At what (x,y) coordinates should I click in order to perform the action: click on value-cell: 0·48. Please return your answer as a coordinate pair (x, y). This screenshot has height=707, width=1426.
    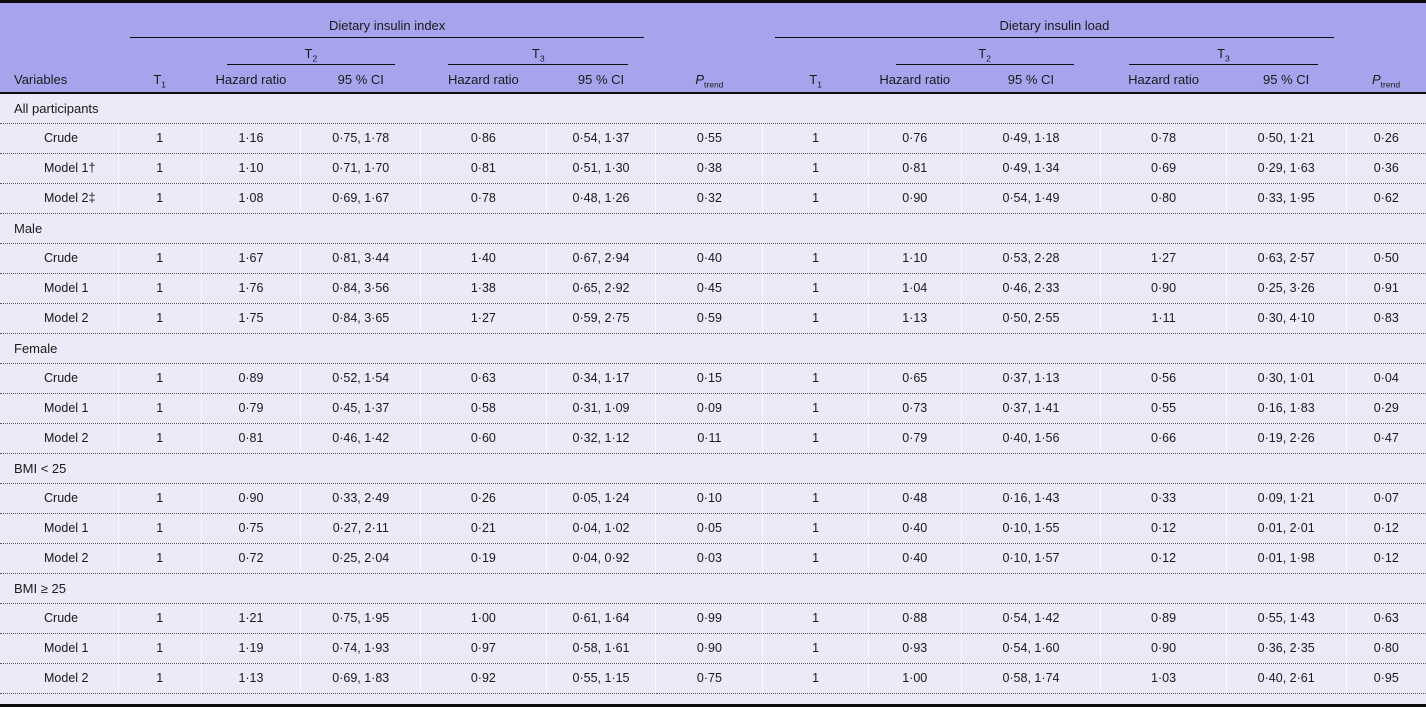
    Looking at the image, I should click on (914, 498).